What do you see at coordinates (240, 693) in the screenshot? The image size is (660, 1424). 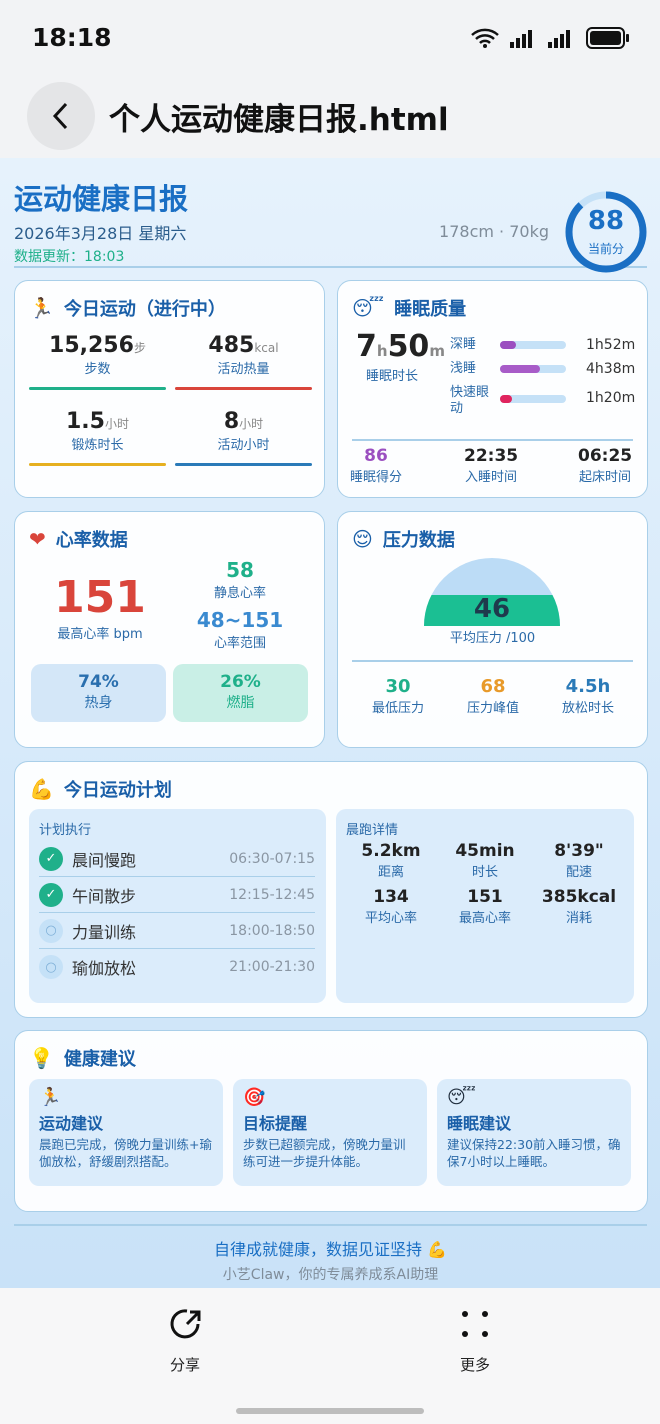 I see `zone-fat-burn: 26% 燃脂` at bounding box center [240, 693].